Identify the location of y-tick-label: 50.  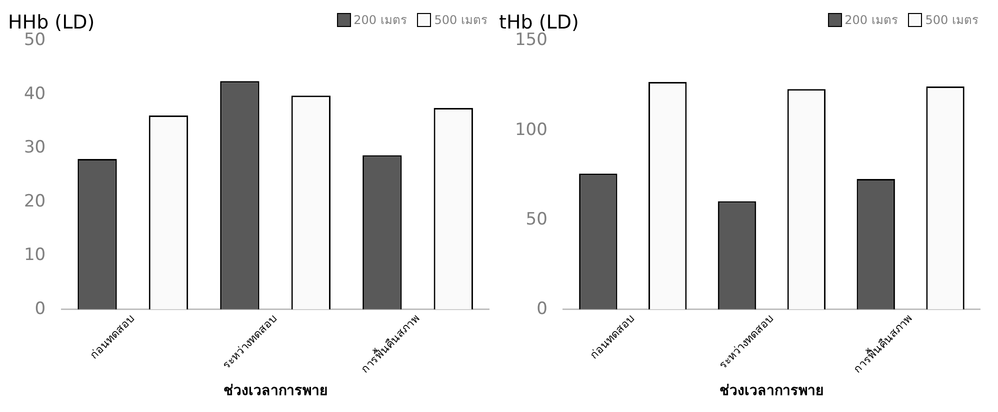
(537, 219).